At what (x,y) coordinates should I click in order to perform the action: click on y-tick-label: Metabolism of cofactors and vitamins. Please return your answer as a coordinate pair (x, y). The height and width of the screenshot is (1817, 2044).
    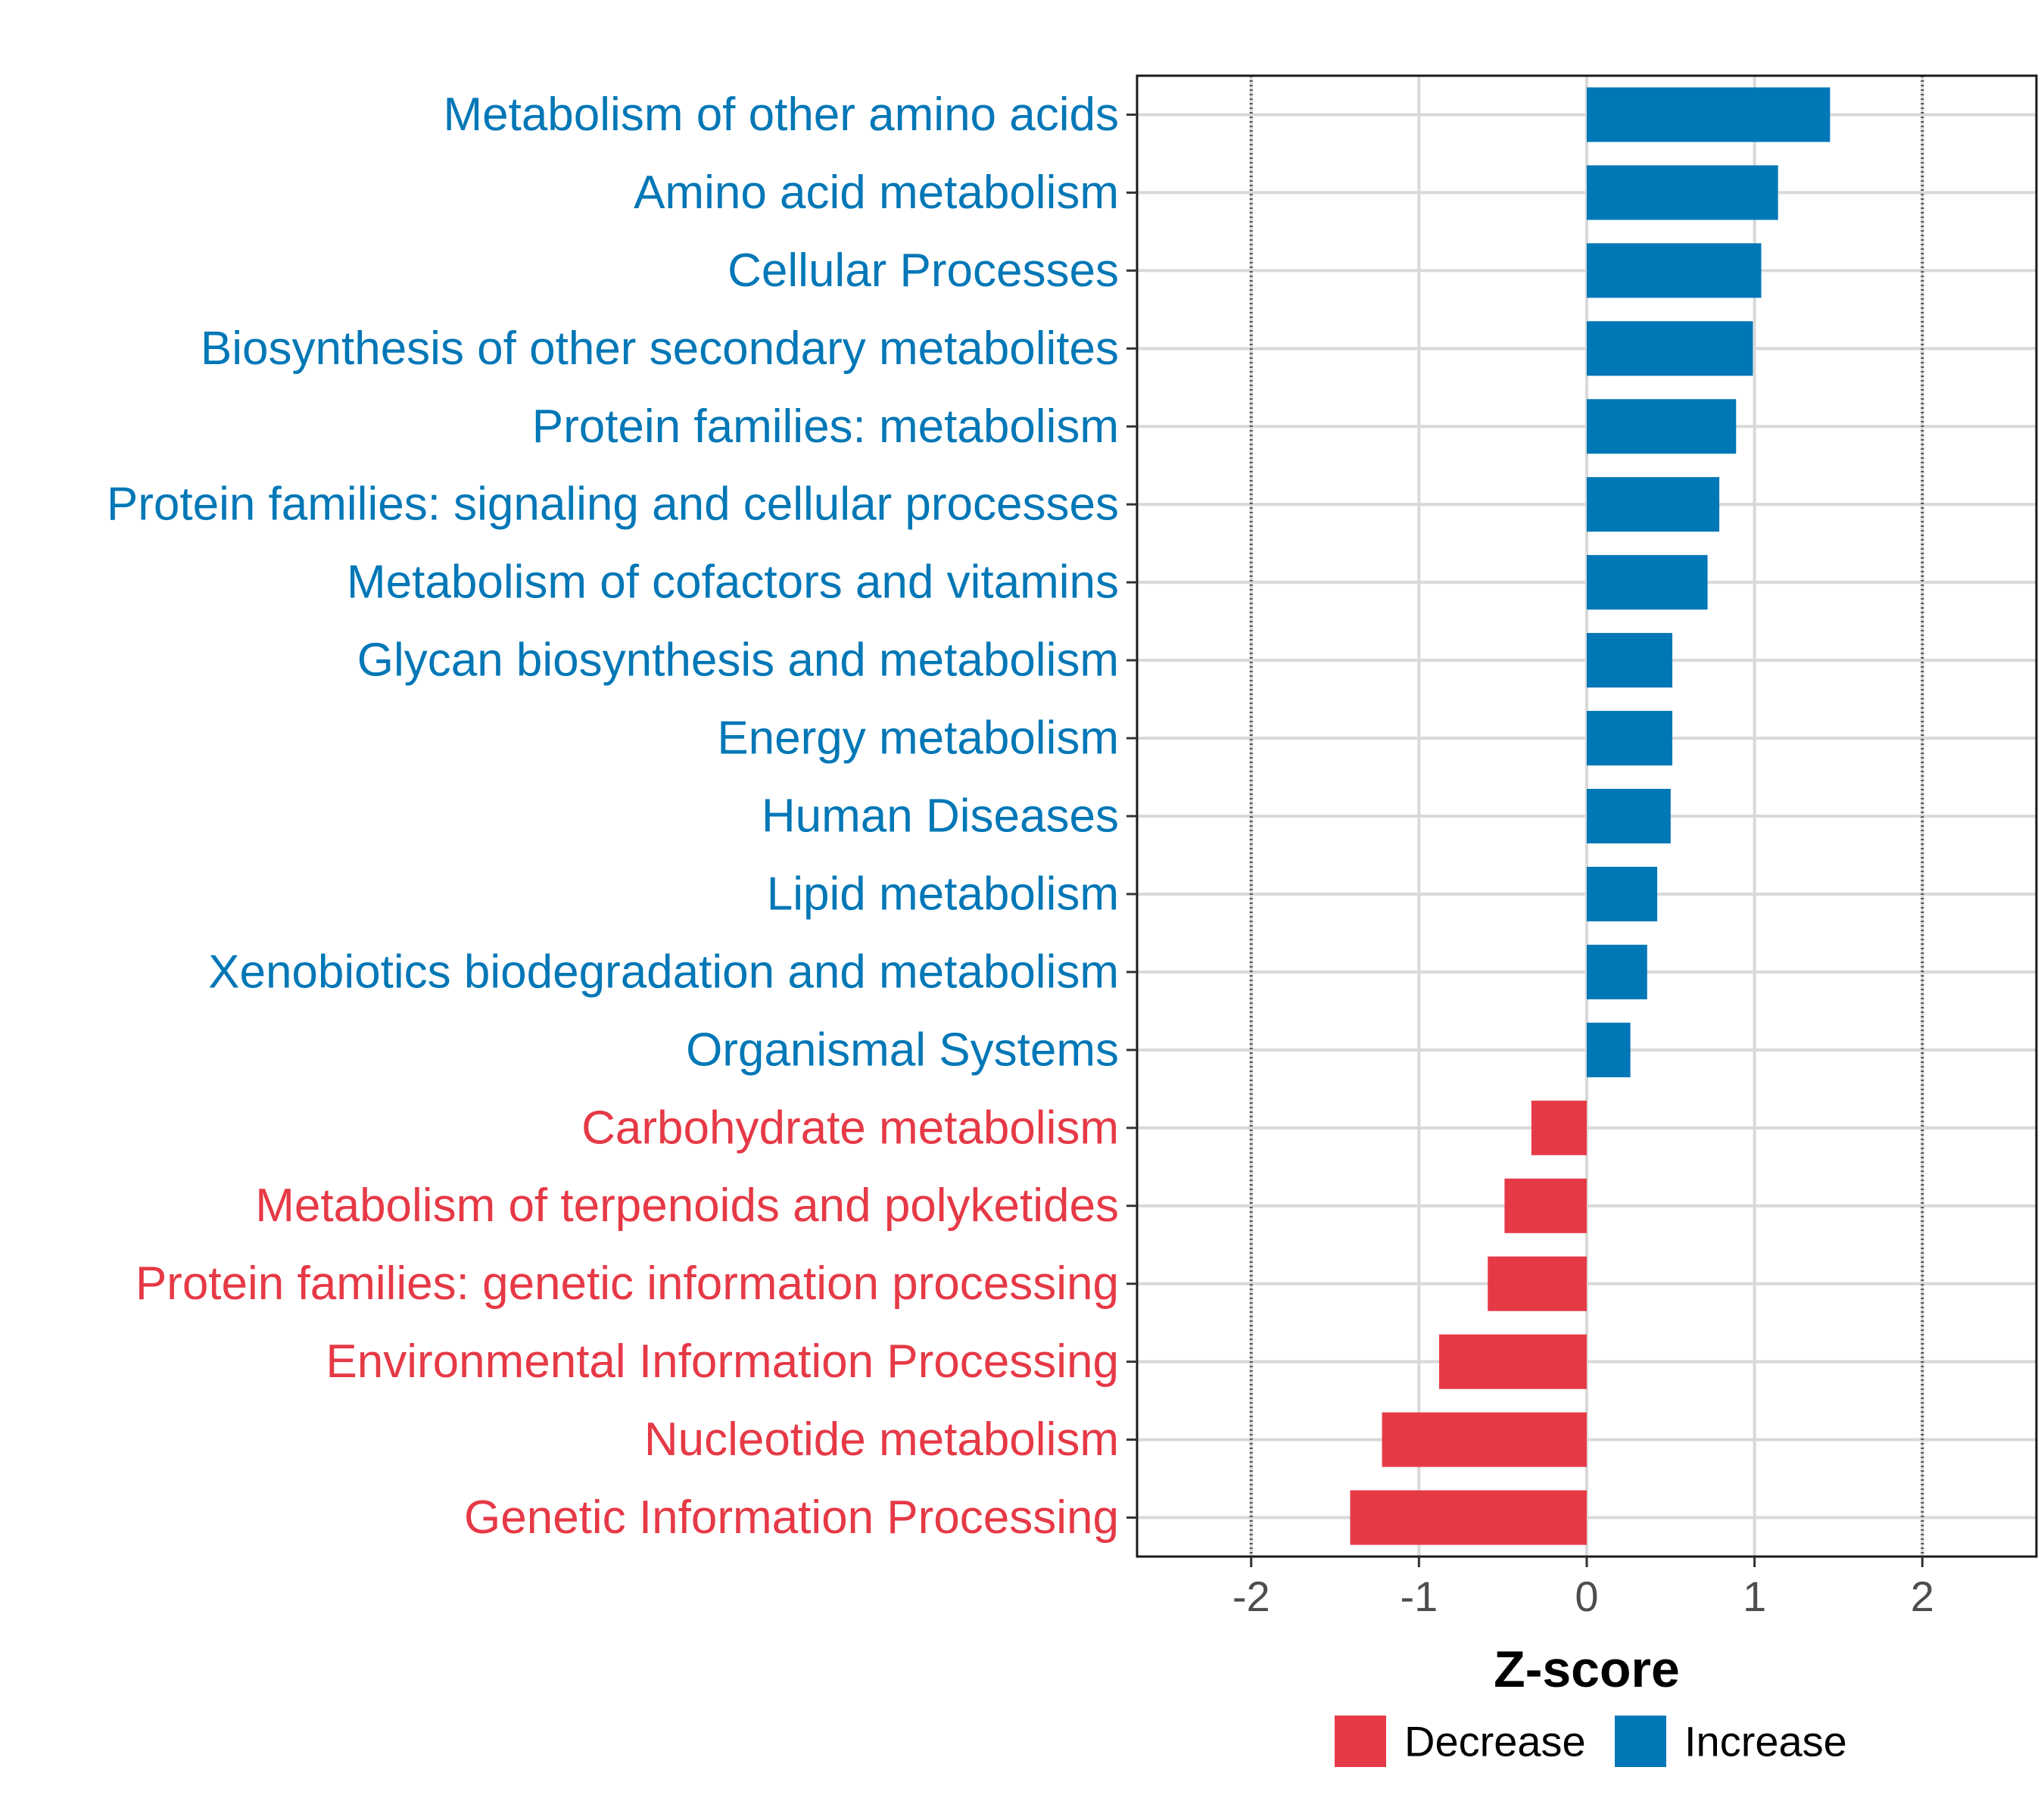
    Looking at the image, I should click on (733, 582).